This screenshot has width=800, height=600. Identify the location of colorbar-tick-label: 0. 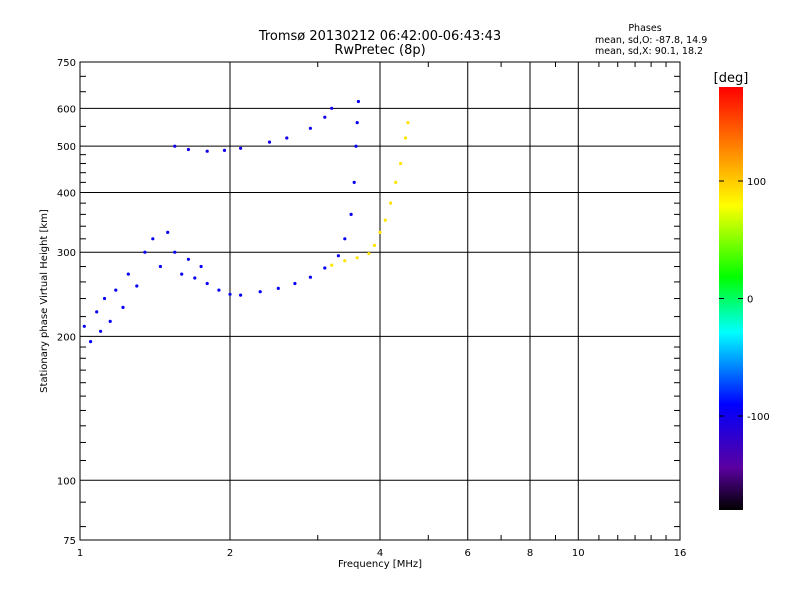
(750, 300).